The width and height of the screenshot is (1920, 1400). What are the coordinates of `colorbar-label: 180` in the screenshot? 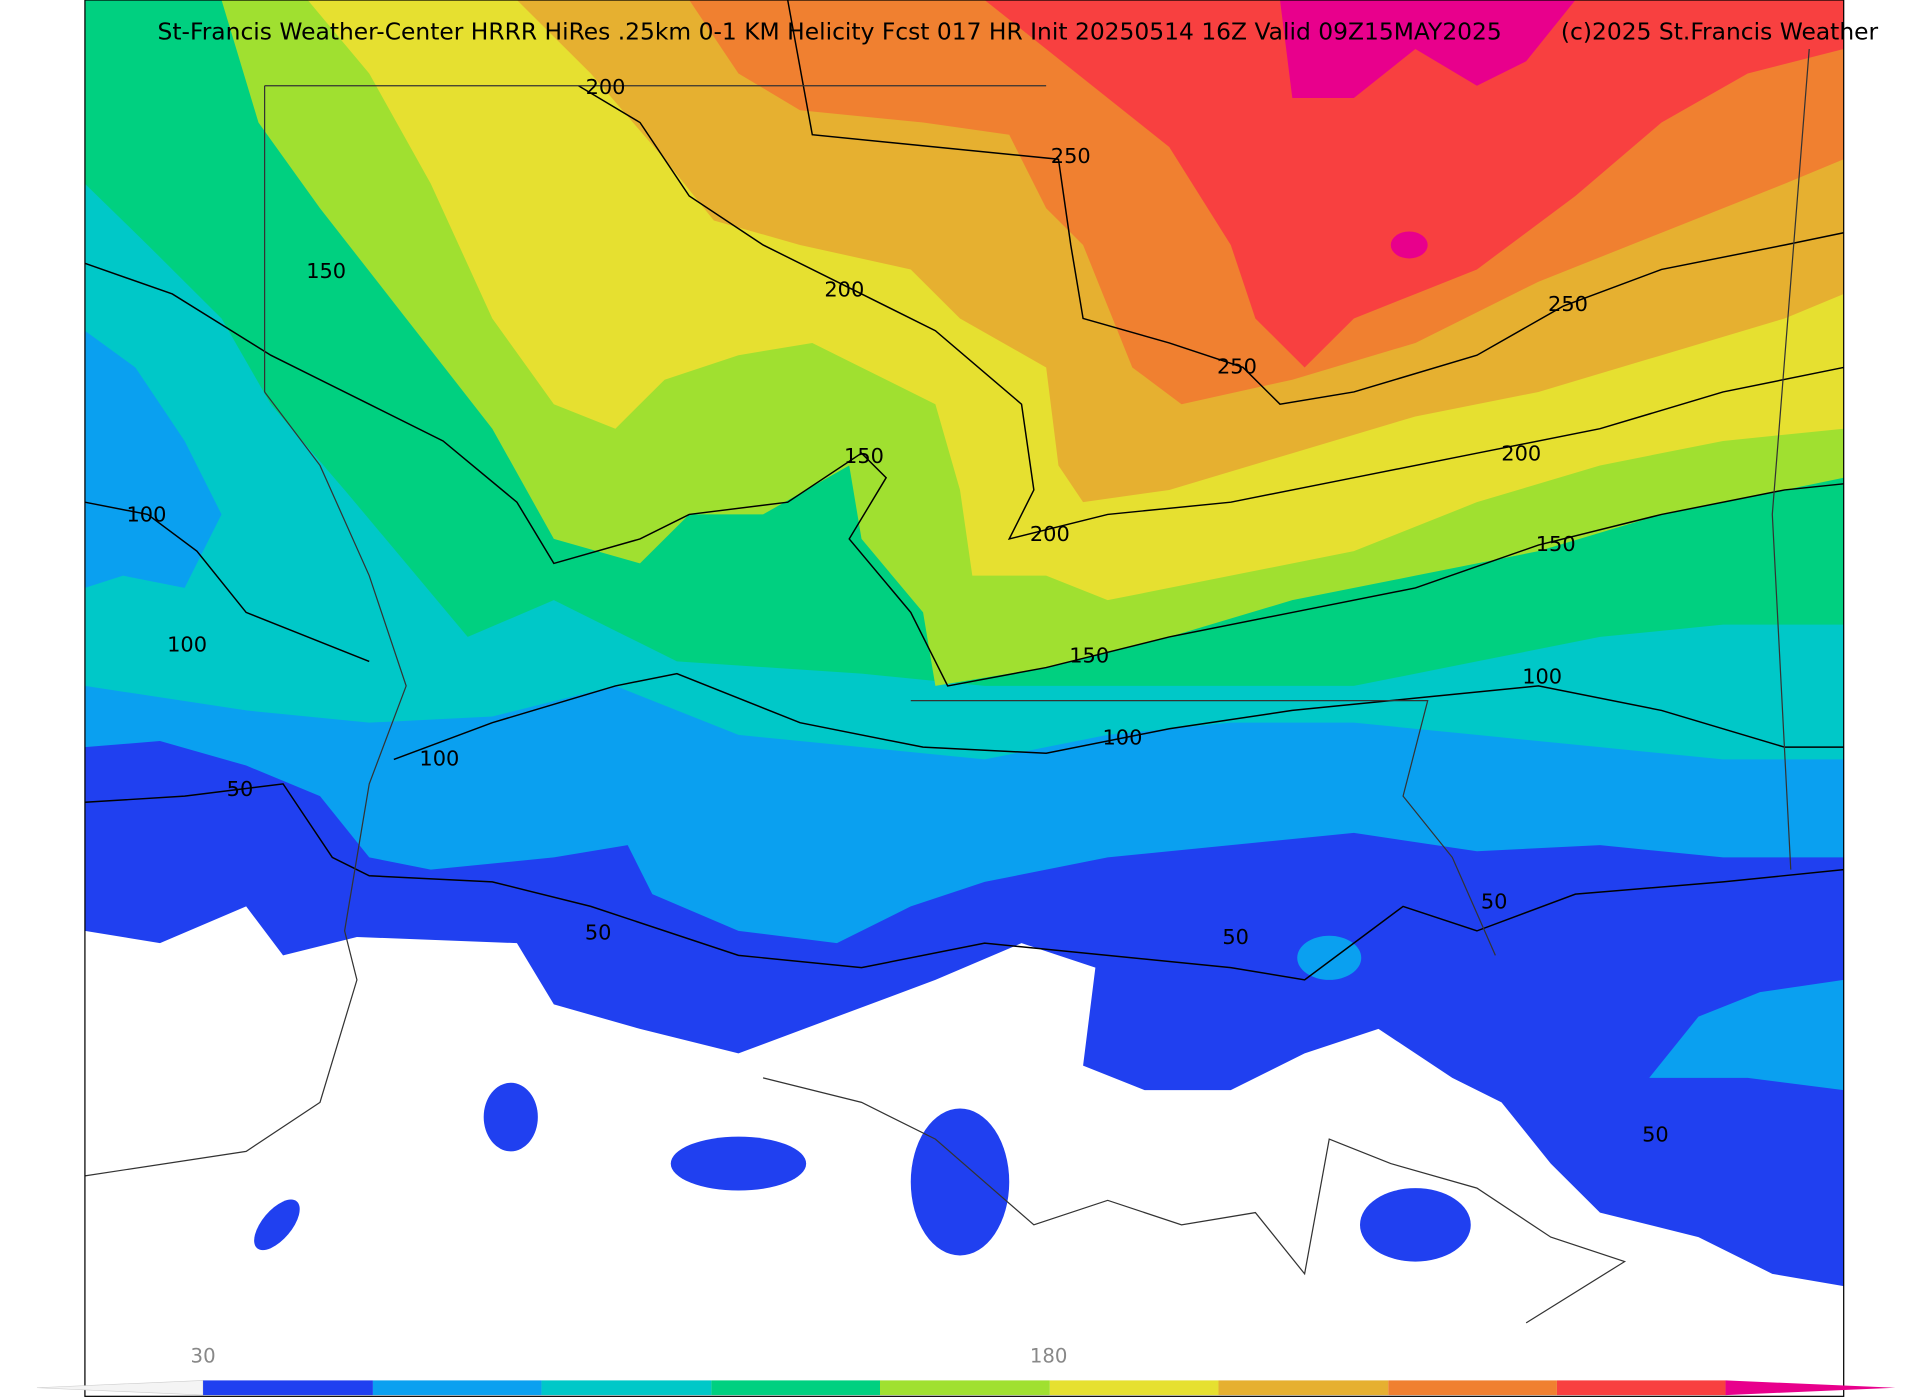 It's located at (1049, 1356).